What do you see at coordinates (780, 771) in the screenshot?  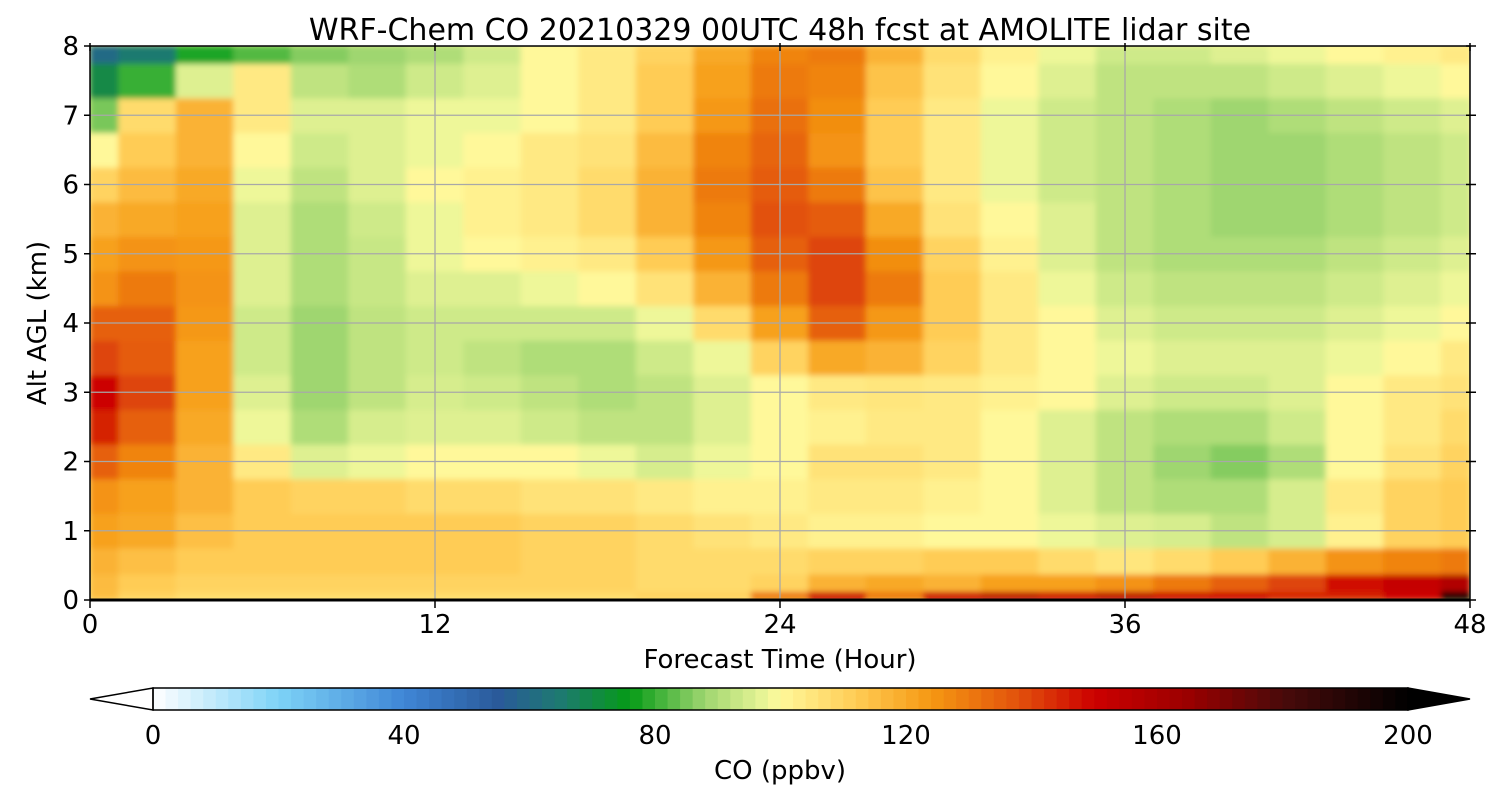 I see `colorbar-label: CO (ppbv)` at bounding box center [780, 771].